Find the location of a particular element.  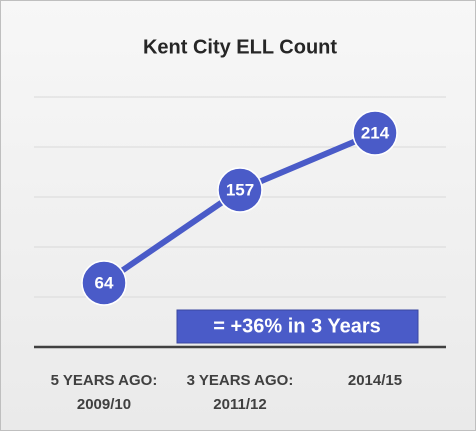

data-label: 157 is located at coordinates (240, 189).